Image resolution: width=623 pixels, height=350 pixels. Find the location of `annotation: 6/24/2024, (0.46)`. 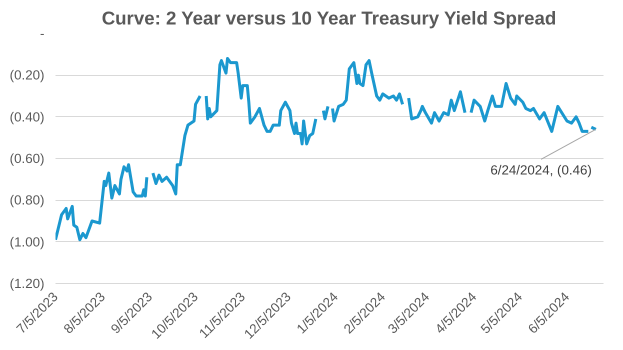

annotation: 6/24/2024, (0.46) is located at coordinates (541, 170).